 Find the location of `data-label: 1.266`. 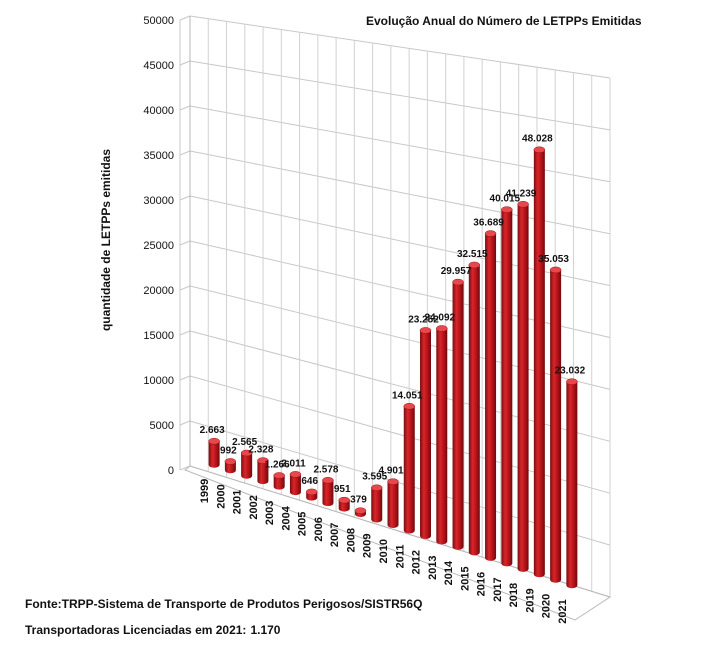

data-label: 1.266 is located at coordinates (277, 464).